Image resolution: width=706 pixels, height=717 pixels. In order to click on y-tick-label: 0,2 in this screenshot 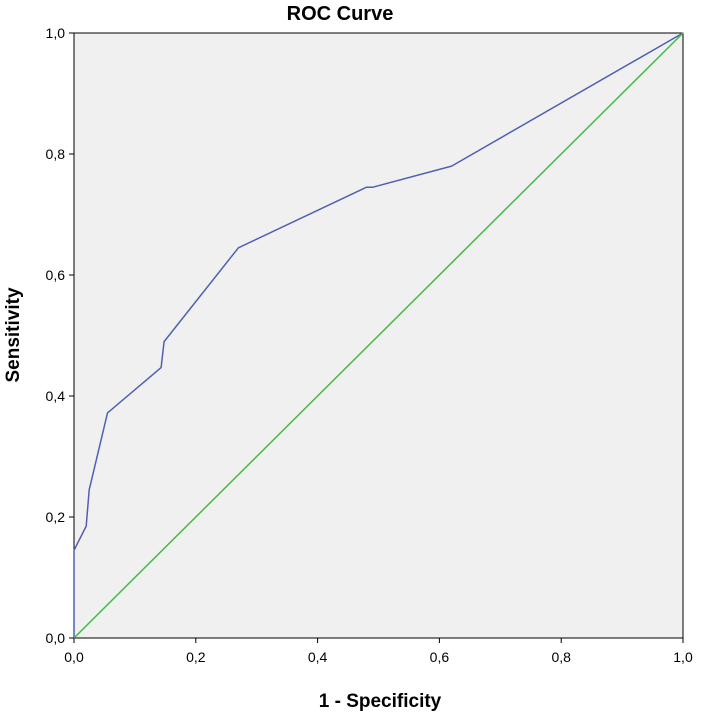, I will do `click(56, 517)`.